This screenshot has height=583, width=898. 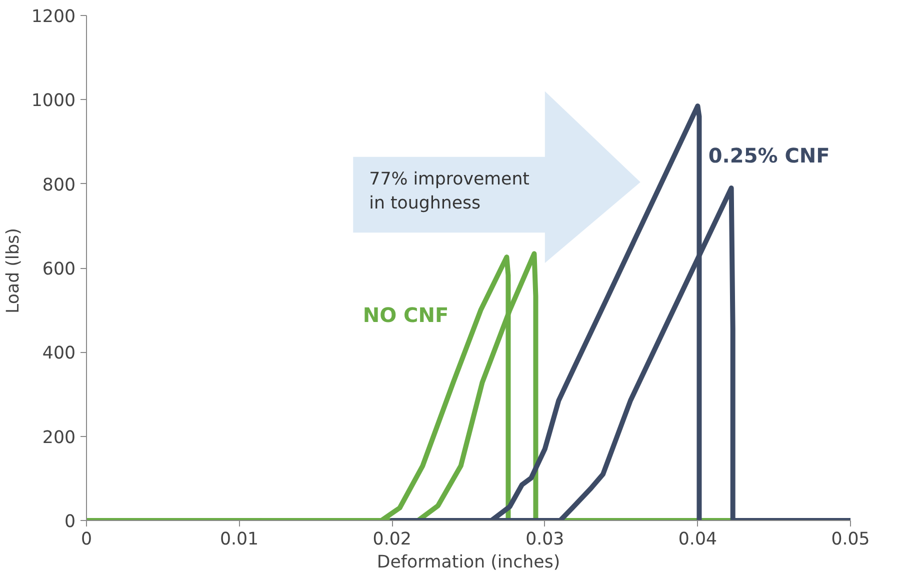 What do you see at coordinates (405, 315) in the screenshot?
I see `series-label: NO CNF` at bounding box center [405, 315].